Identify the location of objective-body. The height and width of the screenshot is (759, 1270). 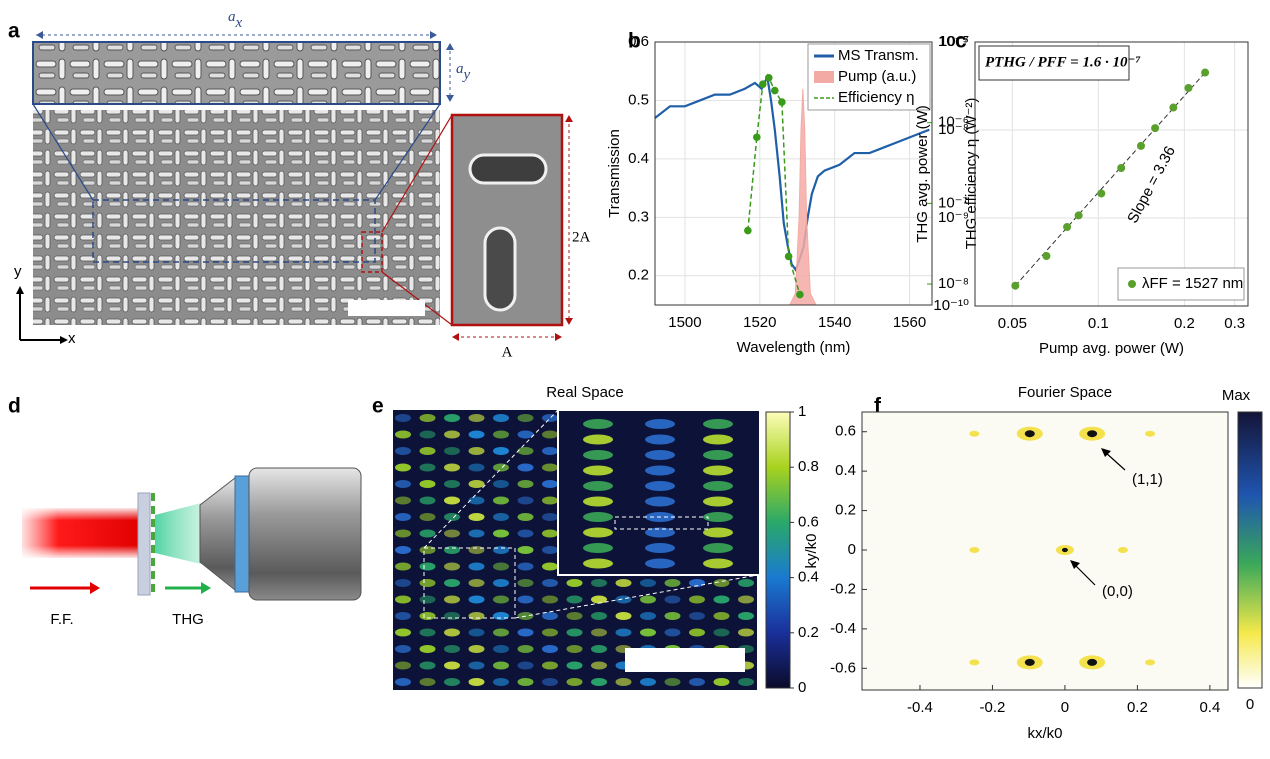
(305, 534).